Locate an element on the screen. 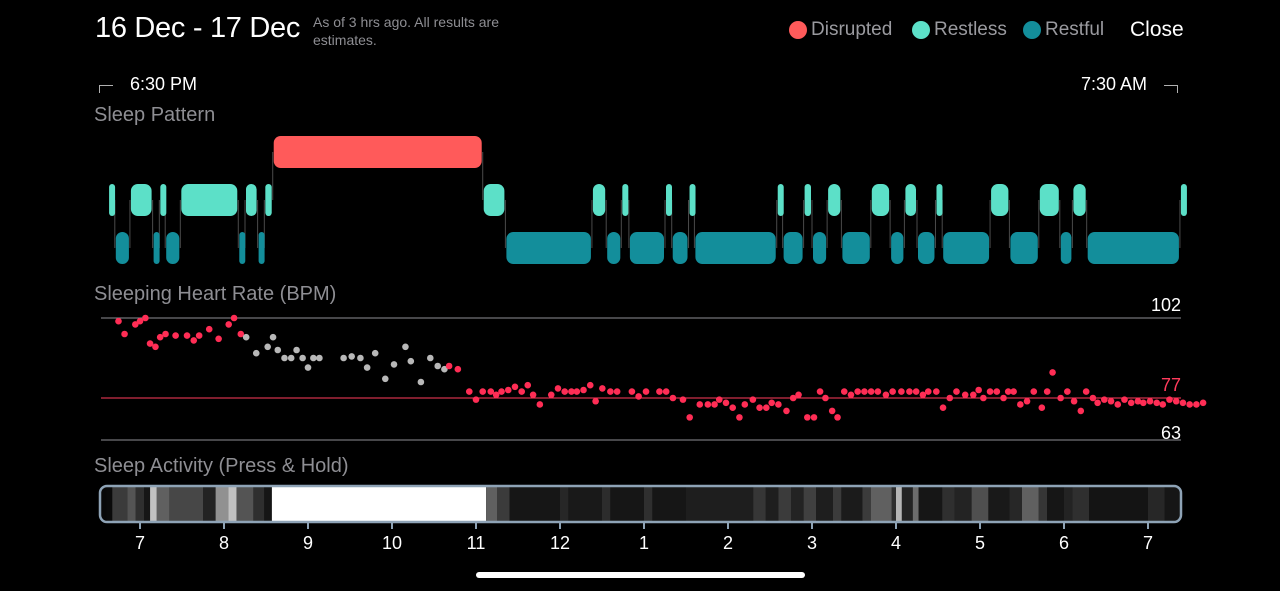 This screenshot has width=1280, height=591. activity-frame is located at coordinates (640, 504).